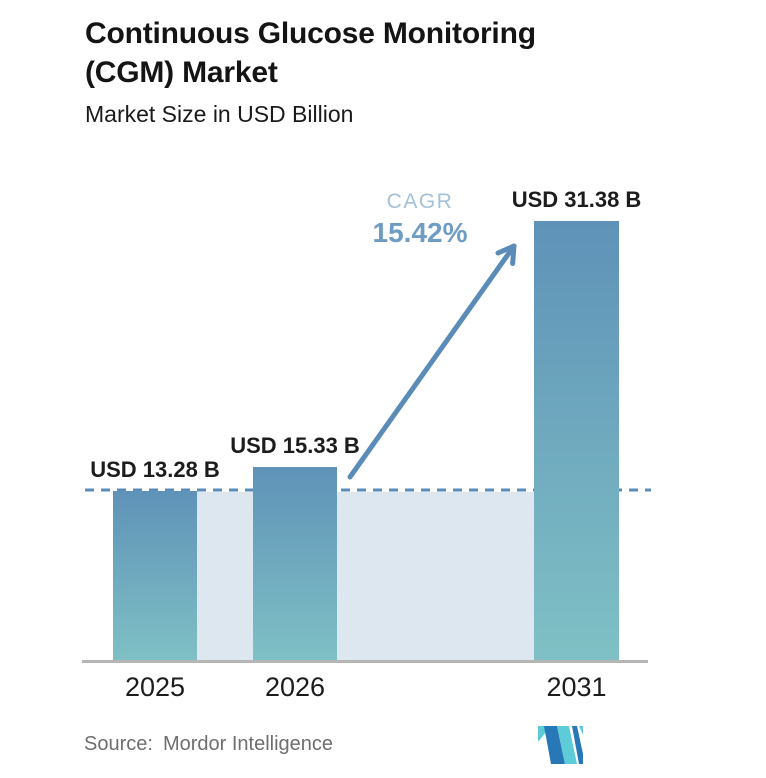 The width and height of the screenshot is (766, 778). What do you see at coordinates (295, 687) in the screenshot?
I see `x-axis-label-2026: 2026` at bounding box center [295, 687].